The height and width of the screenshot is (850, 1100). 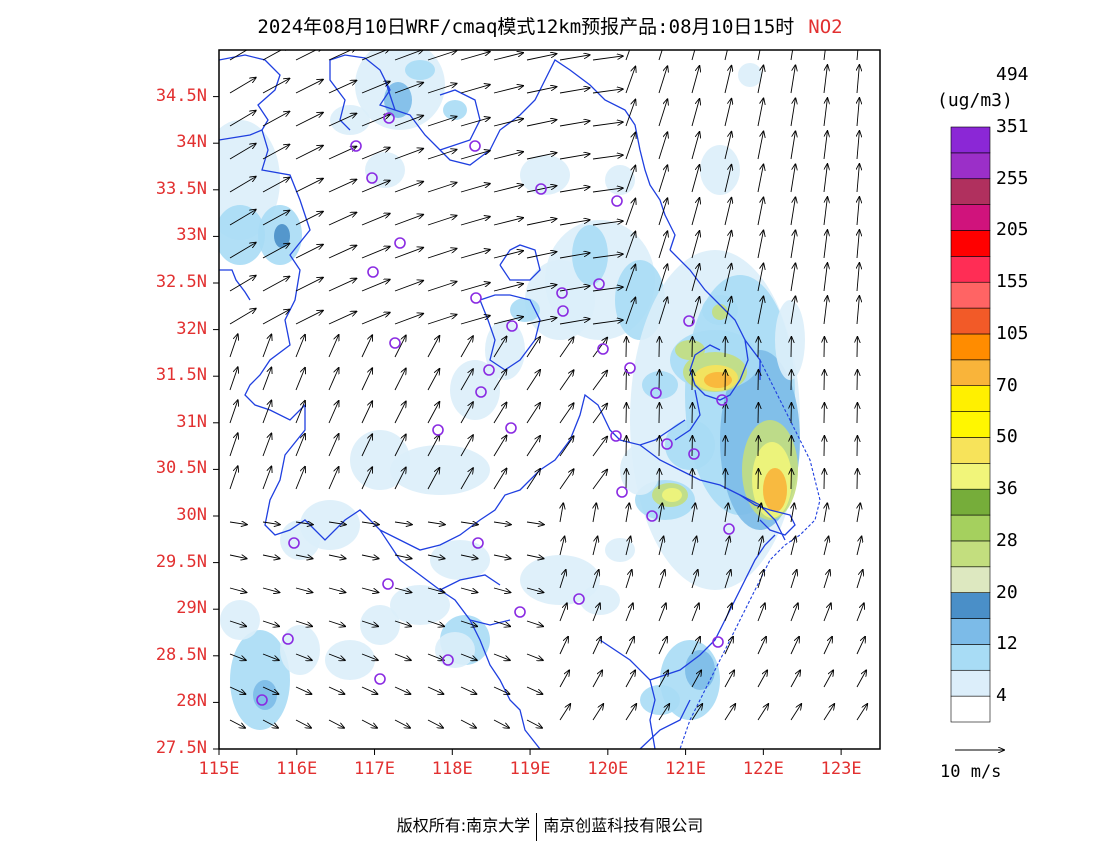 What do you see at coordinates (191, 515) in the screenshot?
I see `lat-tick-label: 30N` at bounding box center [191, 515].